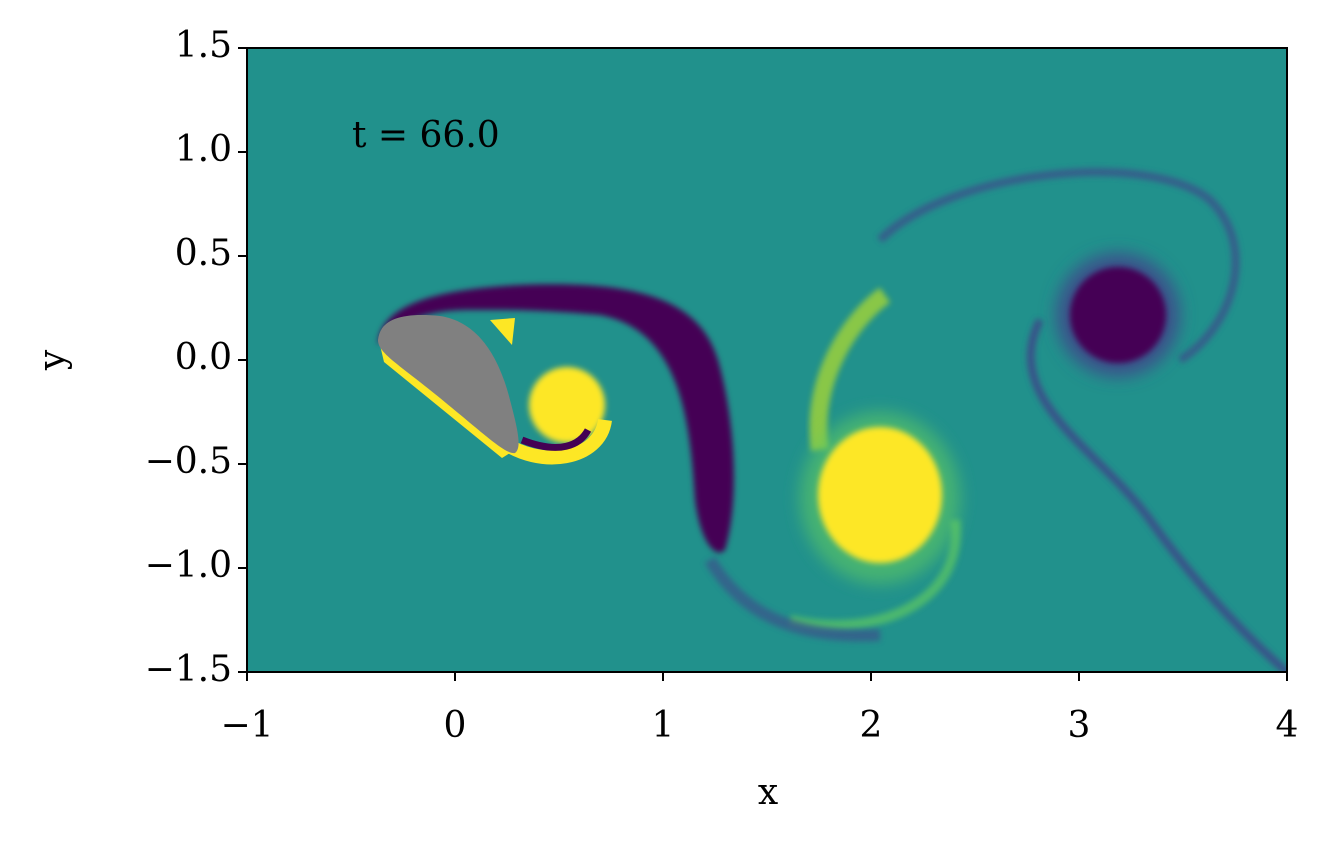  Describe the element at coordinates (203, 357) in the screenshot. I see `y-tick-label: 0.0` at that location.